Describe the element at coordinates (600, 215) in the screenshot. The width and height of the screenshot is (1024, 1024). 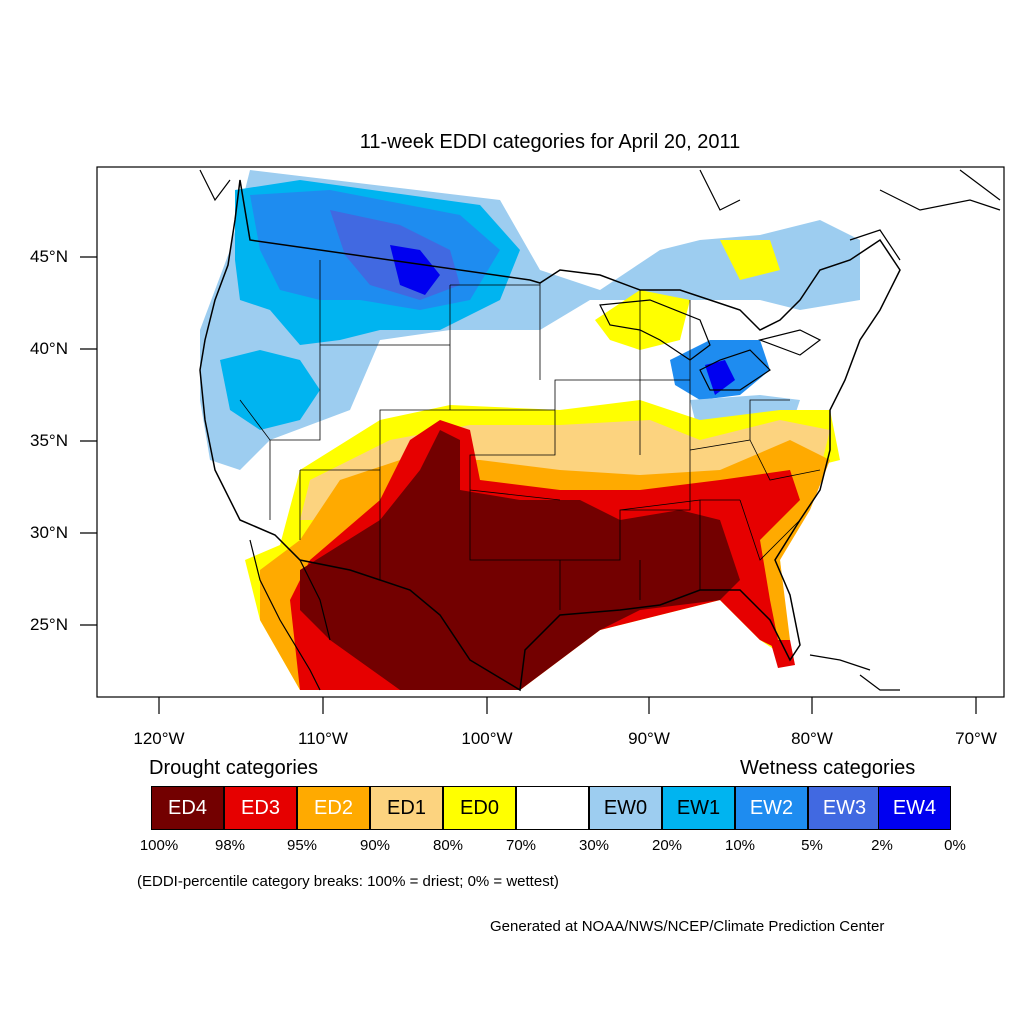
I see `coastline-north` at that location.